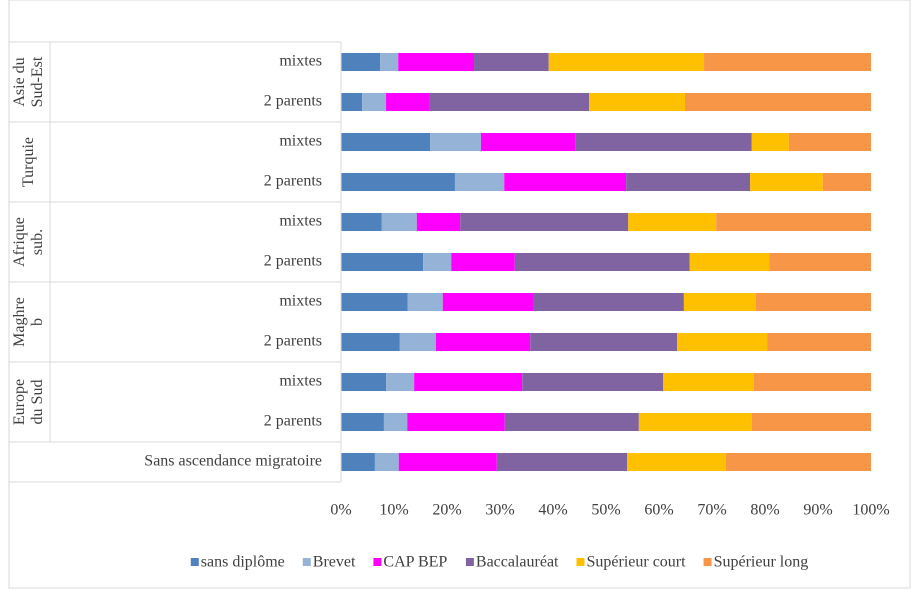 The width and height of the screenshot is (911, 589). Describe the element at coordinates (517, 562) in the screenshot. I see `legend-label: Baccalauréat` at that location.